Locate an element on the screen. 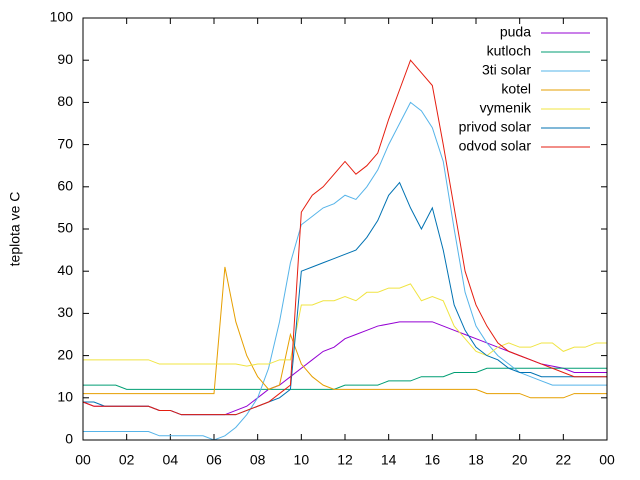 The width and height of the screenshot is (640, 480). y-tick-label: 30 is located at coordinates (65, 312).